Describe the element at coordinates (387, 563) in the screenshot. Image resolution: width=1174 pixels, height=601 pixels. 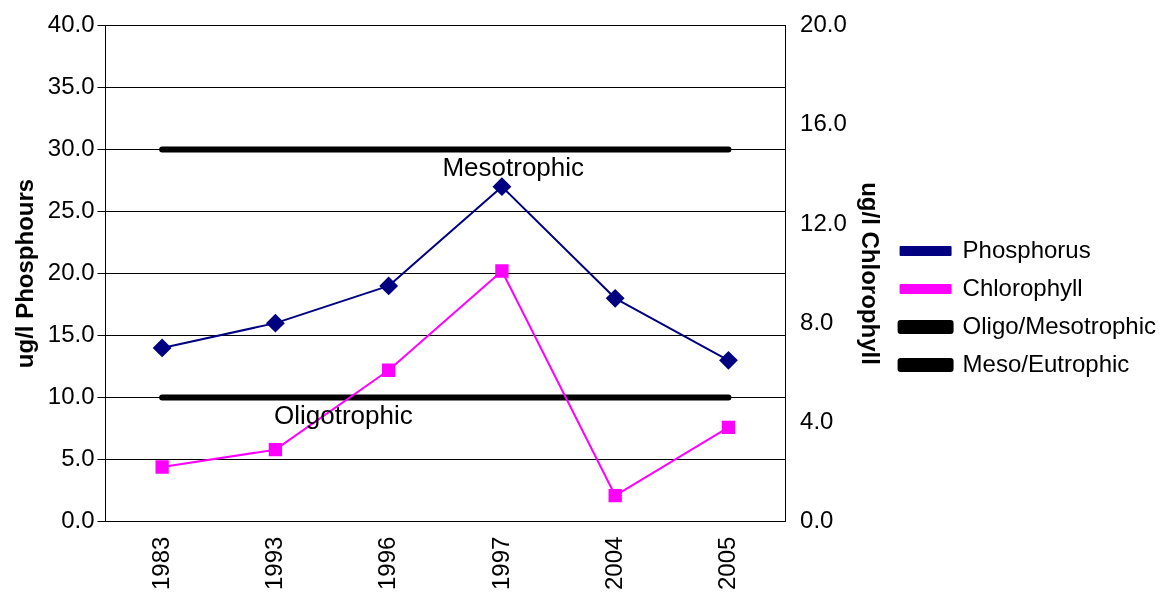
I see `x-tick-label: 1996` at that location.